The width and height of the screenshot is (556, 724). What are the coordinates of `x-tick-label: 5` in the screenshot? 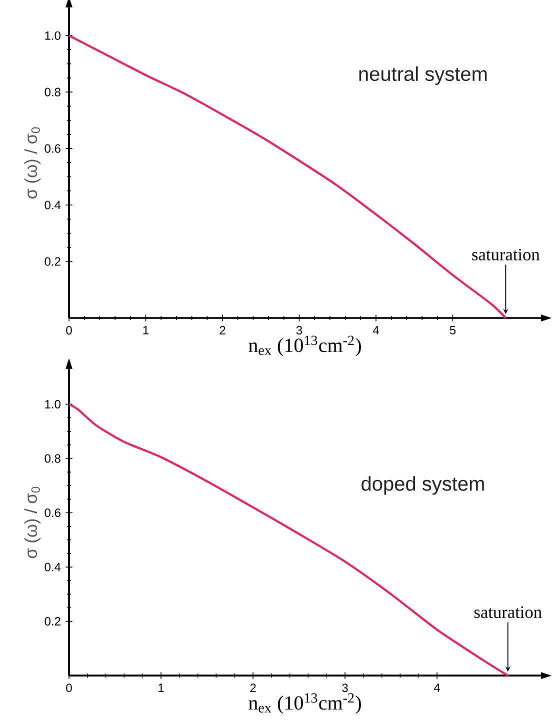 It's located at (453, 330).